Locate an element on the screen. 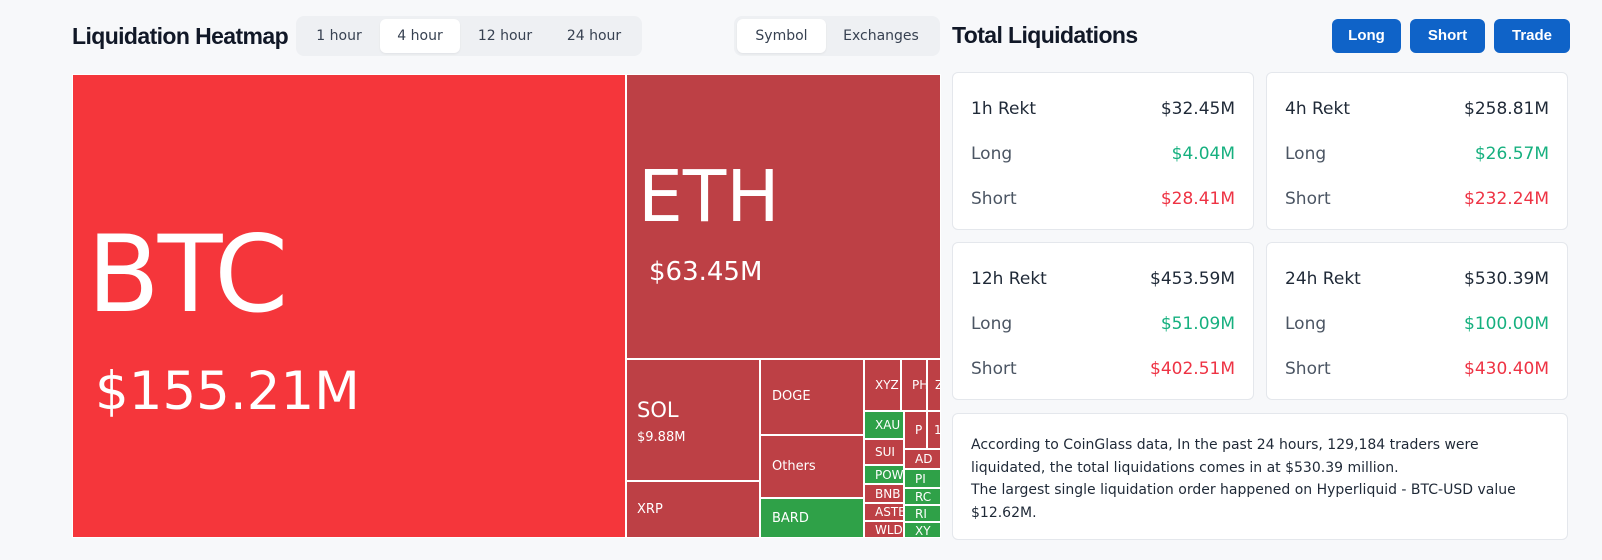 This screenshot has width=1602, height=560. tile-symbol: Z is located at coordinates (937, 385).